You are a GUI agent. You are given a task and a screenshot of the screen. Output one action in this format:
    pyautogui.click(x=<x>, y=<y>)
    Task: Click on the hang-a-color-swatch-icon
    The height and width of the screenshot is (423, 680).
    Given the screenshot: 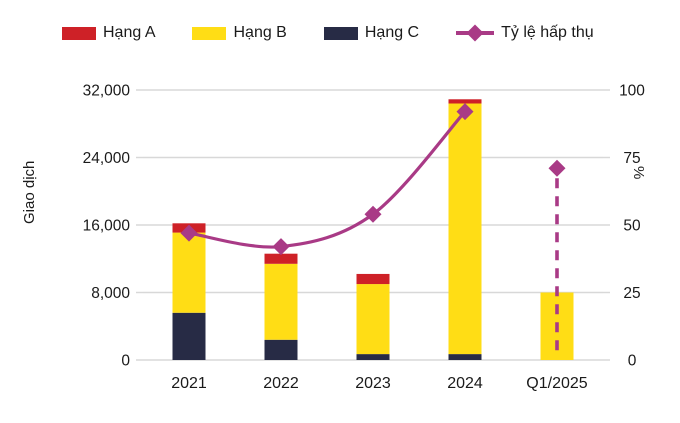 What is the action you would take?
    pyautogui.click(x=79, y=33)
    